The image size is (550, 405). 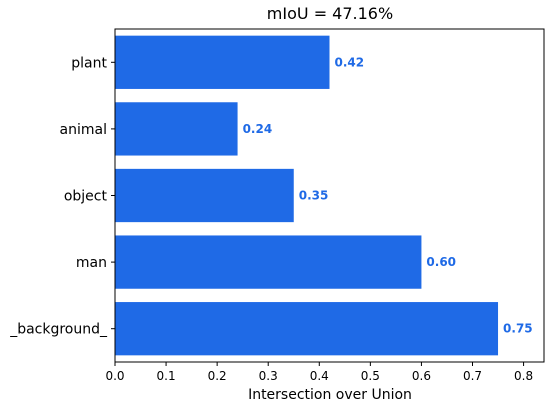 I want to click on data-label-man: 0.60, so click(x=441, y=262).